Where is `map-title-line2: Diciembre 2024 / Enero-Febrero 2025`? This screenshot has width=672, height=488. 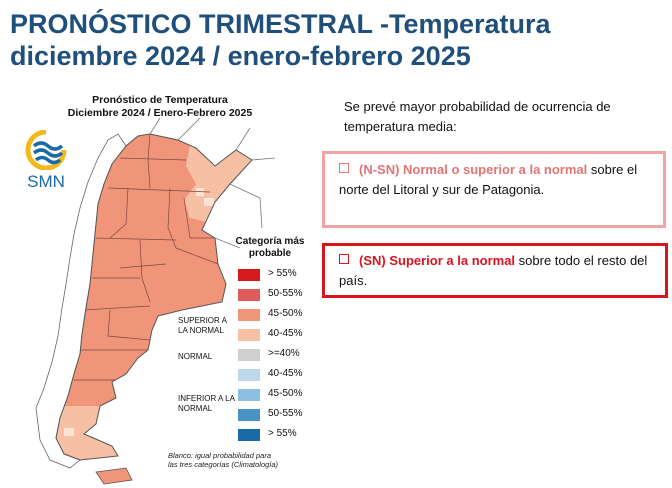 map-title-line2: Diciembre 2024 / Enero-Febrero 2025 is located at coordinates (160, 113).